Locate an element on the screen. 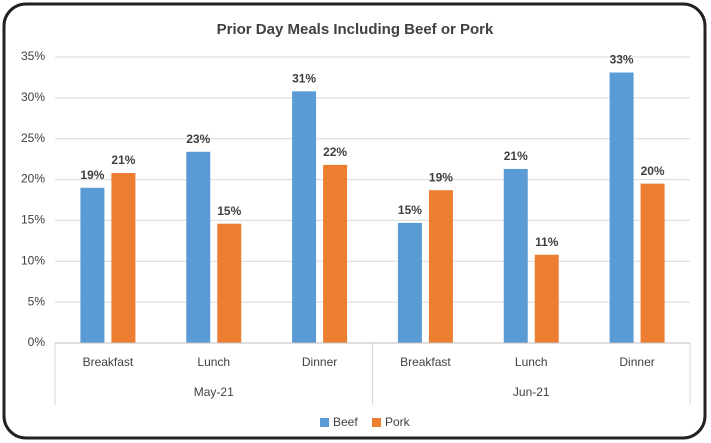 The image size is (711, 443). data-label: 23% is located at coordinates (198, 139).